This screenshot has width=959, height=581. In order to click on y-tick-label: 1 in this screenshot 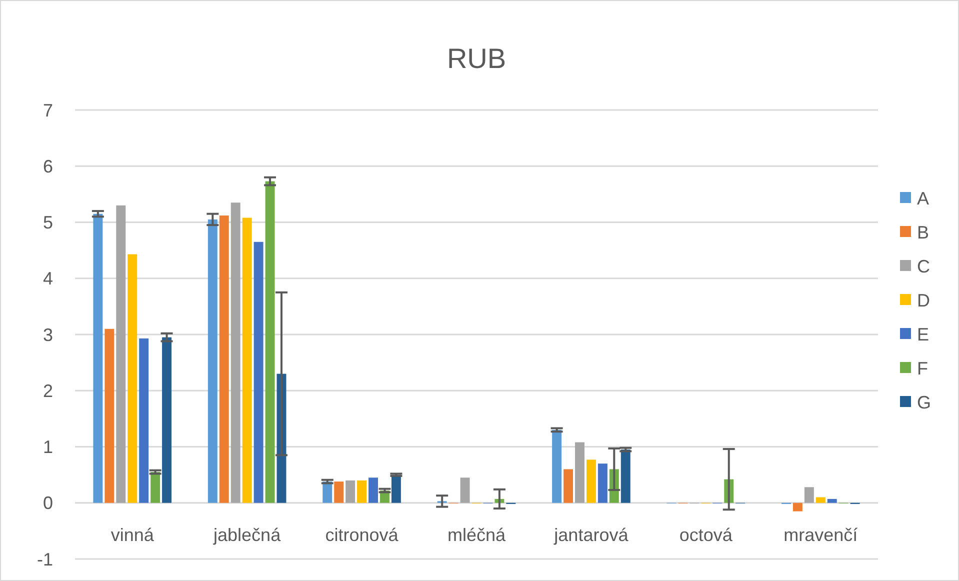, I will do `click(47, 447)`.